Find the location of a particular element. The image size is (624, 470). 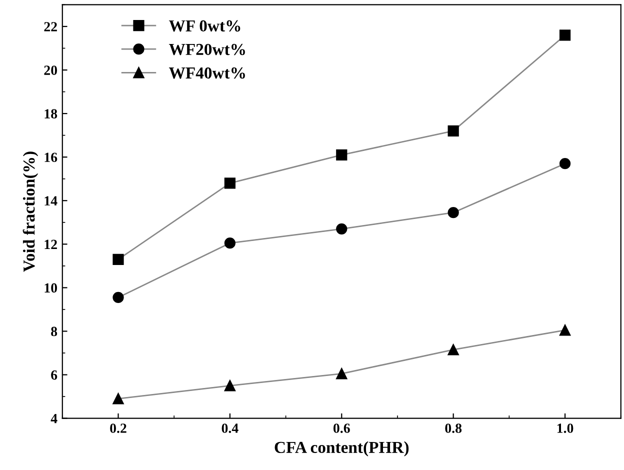

x-tick-label: 0.2 is located at coordinates (118, 428).